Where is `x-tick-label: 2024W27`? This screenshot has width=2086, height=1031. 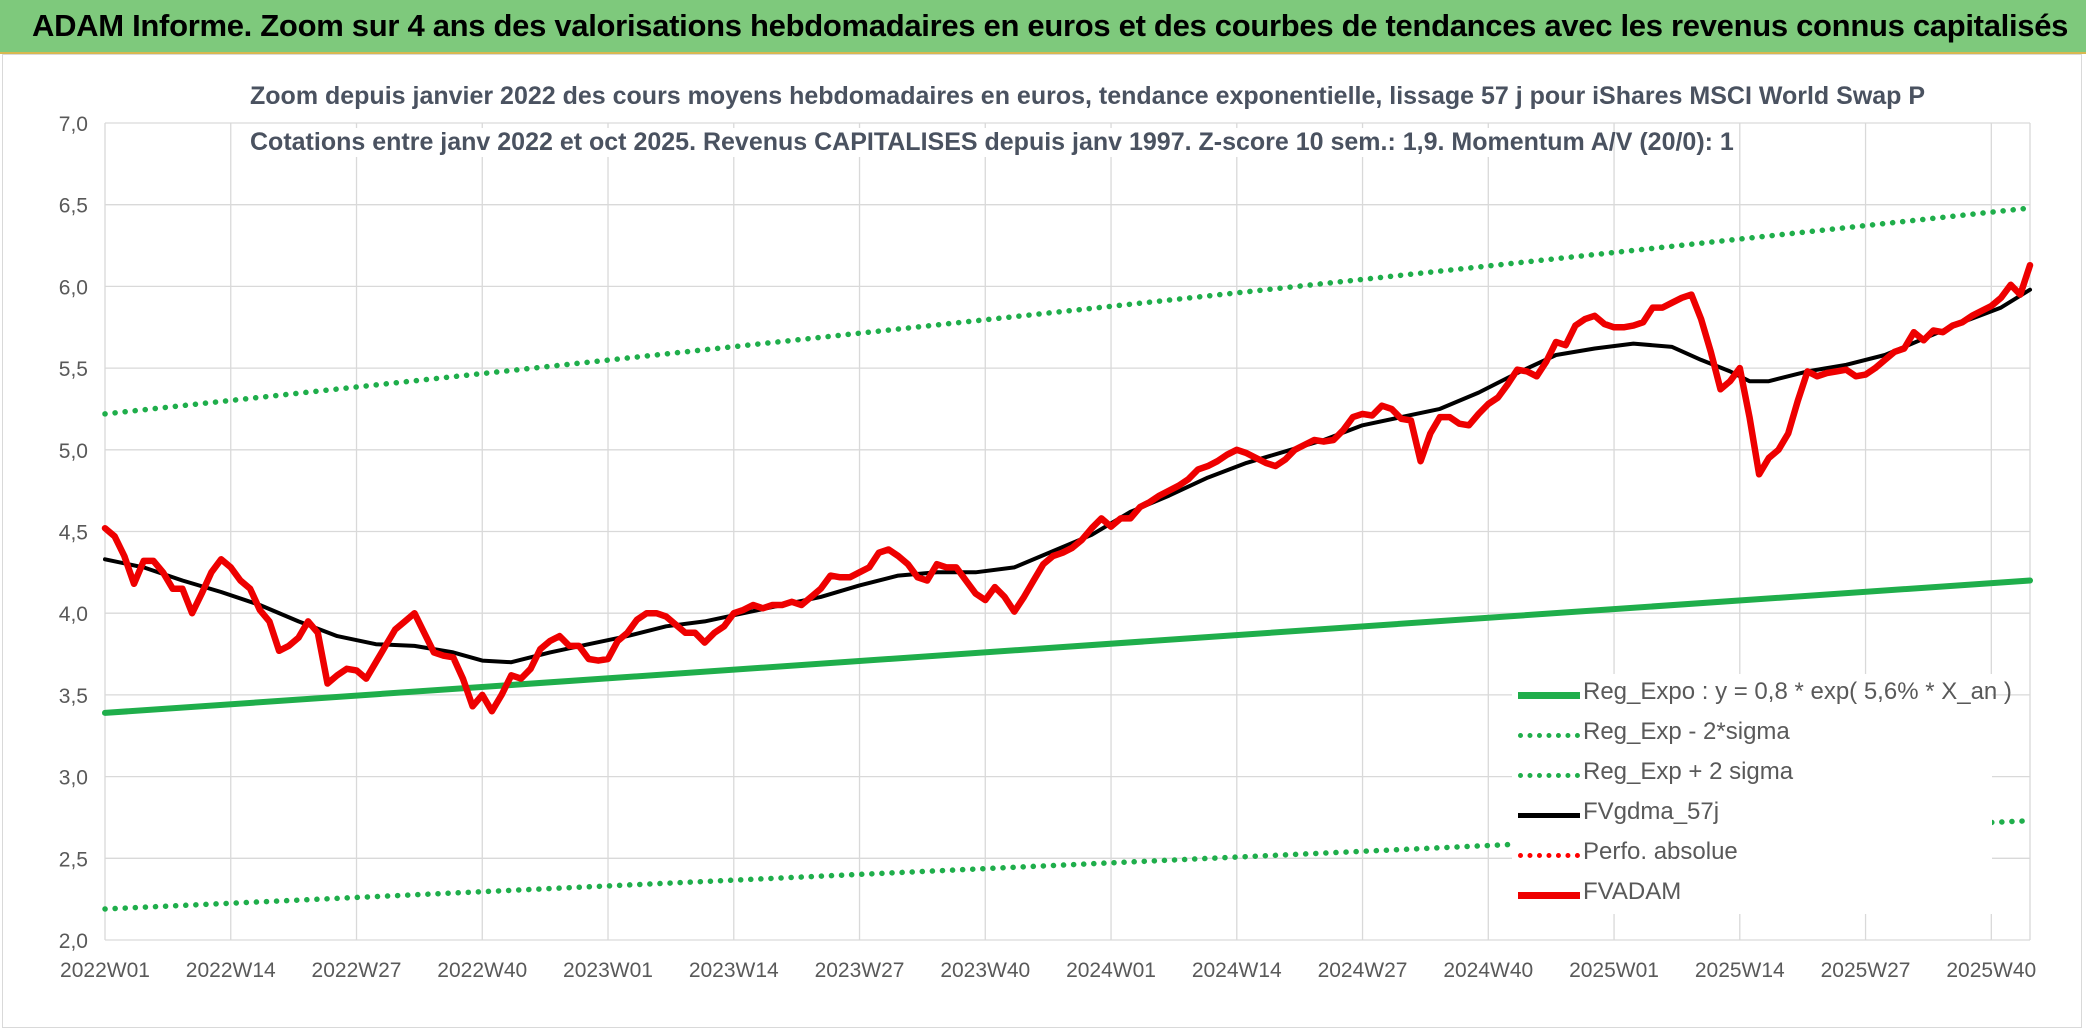 x-tick-label: 2024W27 is located at coordinates (1363, 970).